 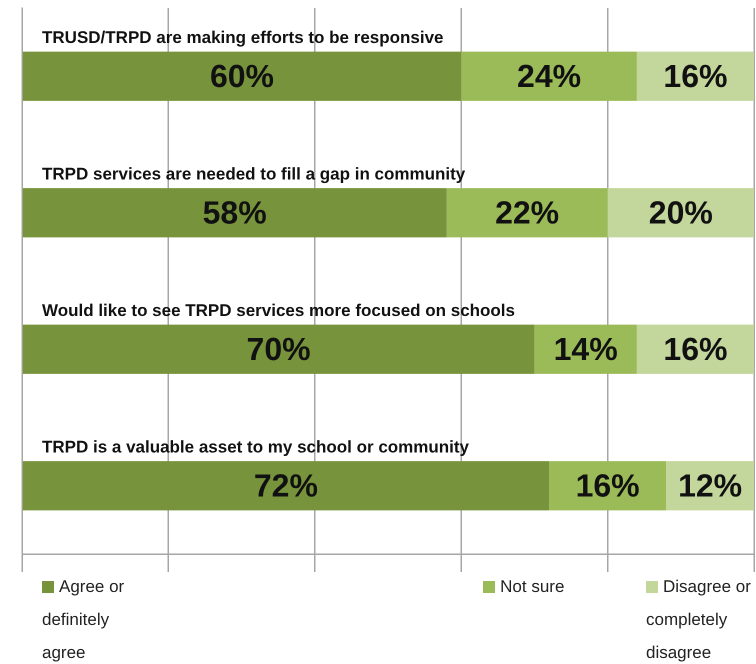 I want to click on data-label: 20%, so click(x=680, y=212).